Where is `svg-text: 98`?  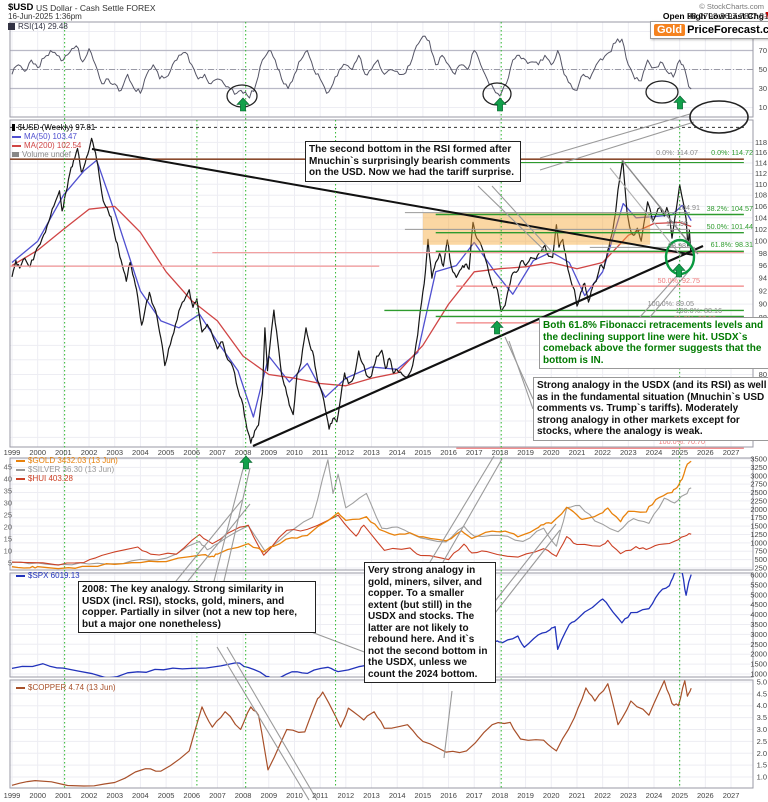
svg-text: 98 is located at coordinates (763, 253).